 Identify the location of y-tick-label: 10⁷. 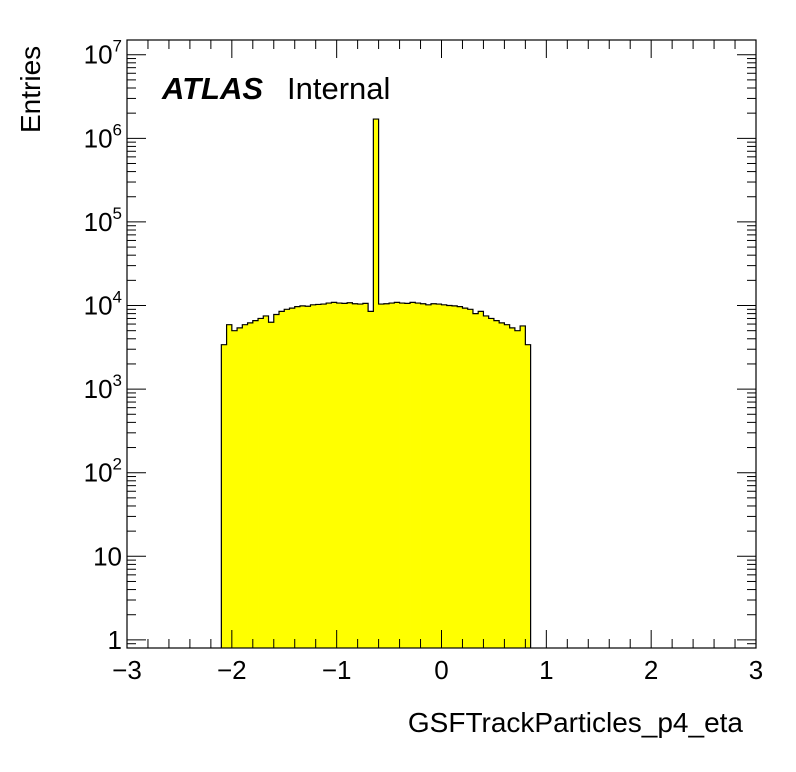
(103, 53).